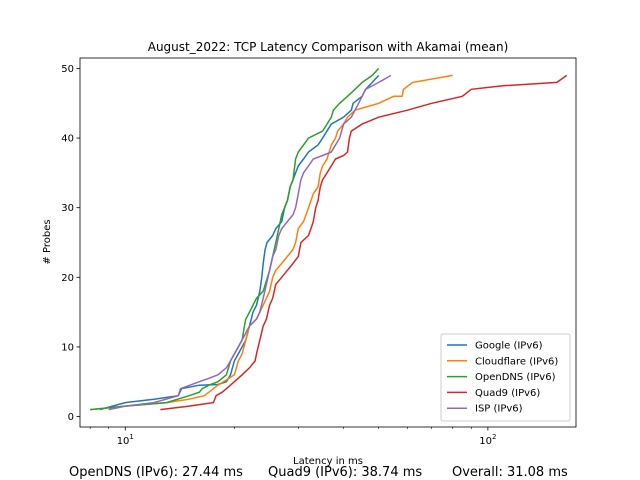 Image resolution: width=640 pixels, height=480 pixels. What do you see at coordinates (510, 472) in the screenshot?
I see `footer-overall: Overall: 31.08 ms` at bounding box center [510, 472].